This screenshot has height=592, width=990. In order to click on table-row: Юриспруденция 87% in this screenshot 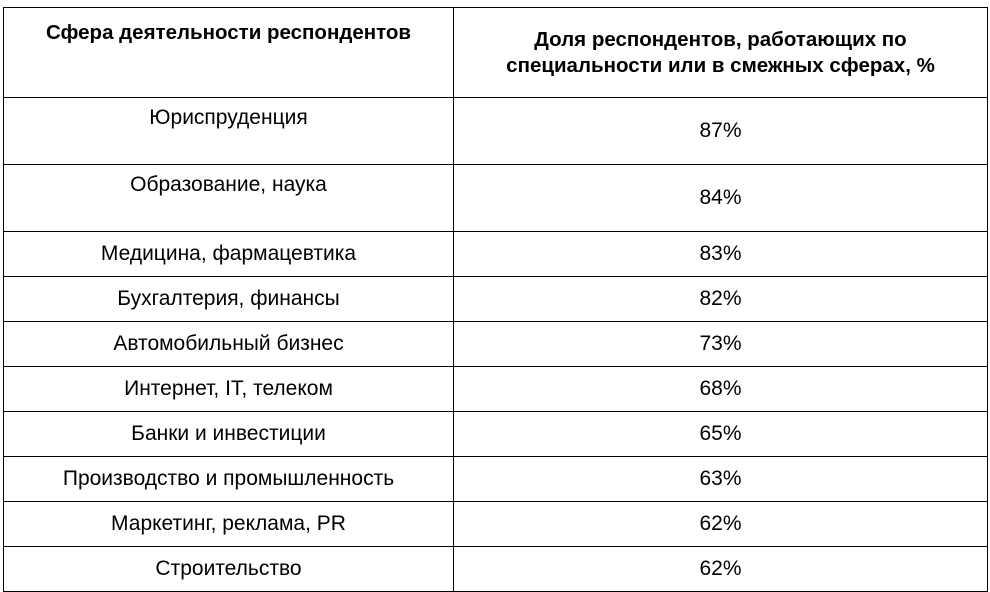, I will do `click(495, 131)`.